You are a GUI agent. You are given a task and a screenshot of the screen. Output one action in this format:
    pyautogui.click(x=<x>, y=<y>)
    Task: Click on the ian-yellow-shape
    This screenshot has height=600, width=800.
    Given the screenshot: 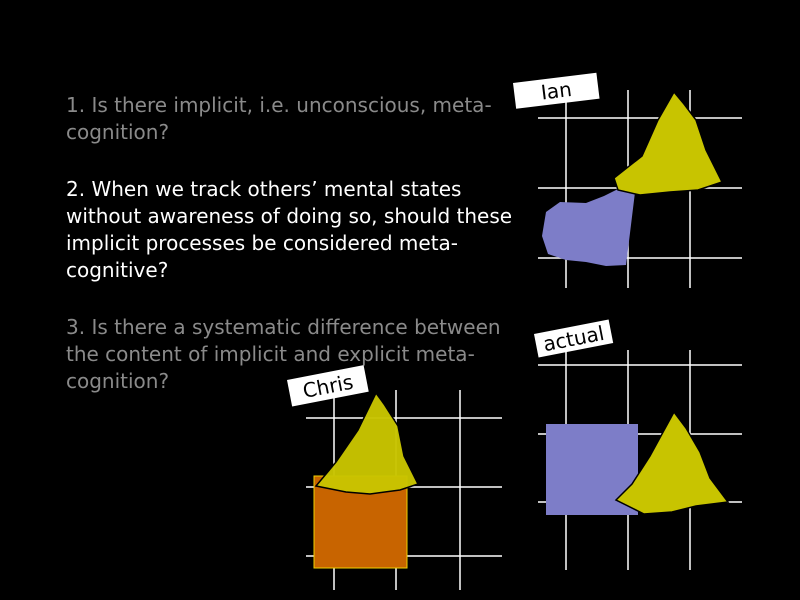 What is the action you would take?
    pyautogui.click(x=668, y=143)
    